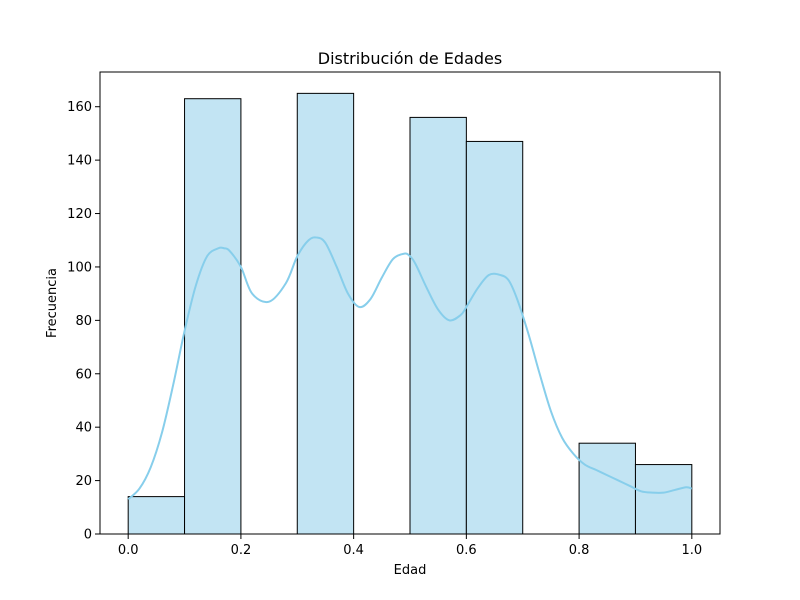 This screenshot has width=800, height=600. Describe the element at coordinates (579, 550) in the screenshot. I see `x-tick-label: 0.8` at that location.